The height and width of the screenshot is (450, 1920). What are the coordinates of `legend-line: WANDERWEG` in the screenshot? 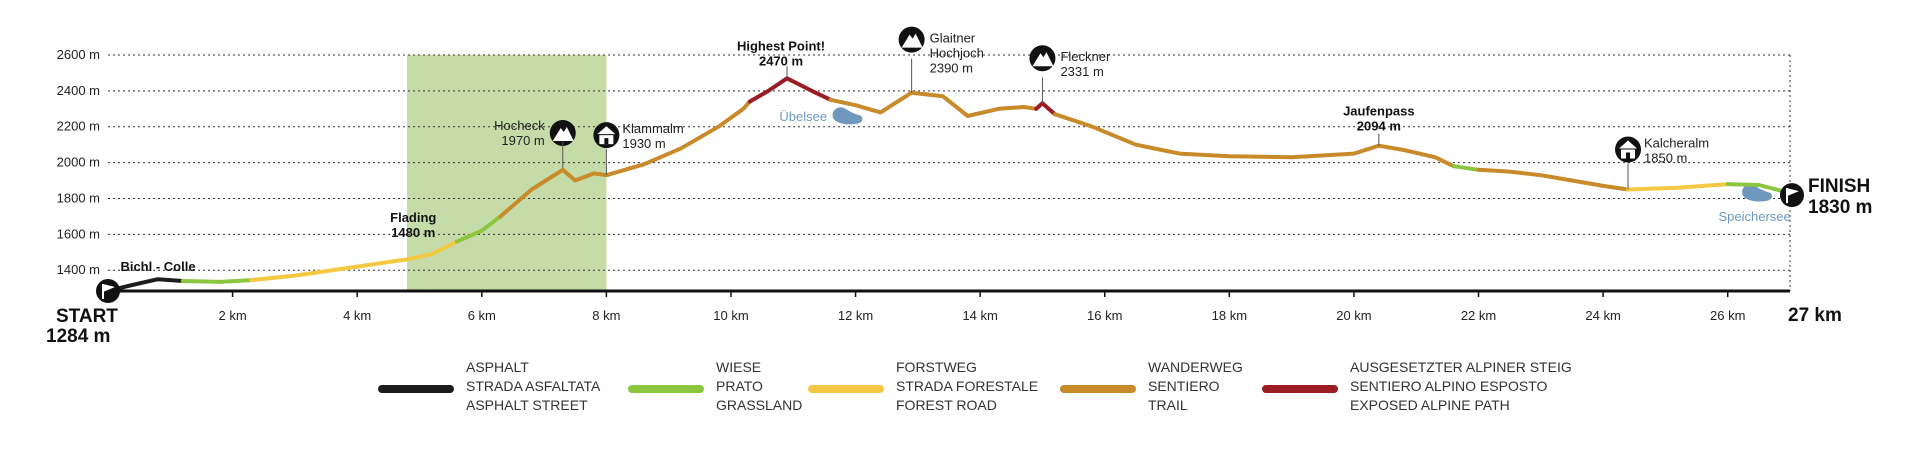 It's located at (1195, 367).